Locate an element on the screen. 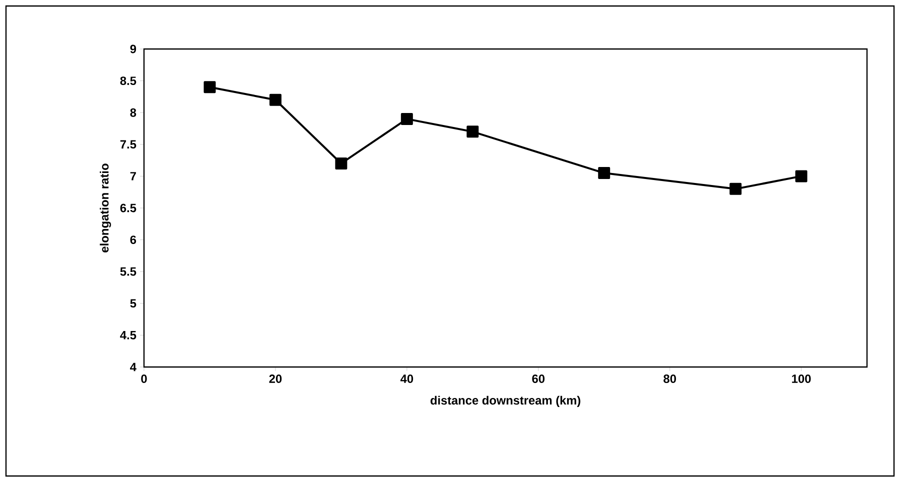 Image resolution: width=900 pixels, height=480 pixels. y-tick-label: 8.5 is located at coordinates (128, 81).